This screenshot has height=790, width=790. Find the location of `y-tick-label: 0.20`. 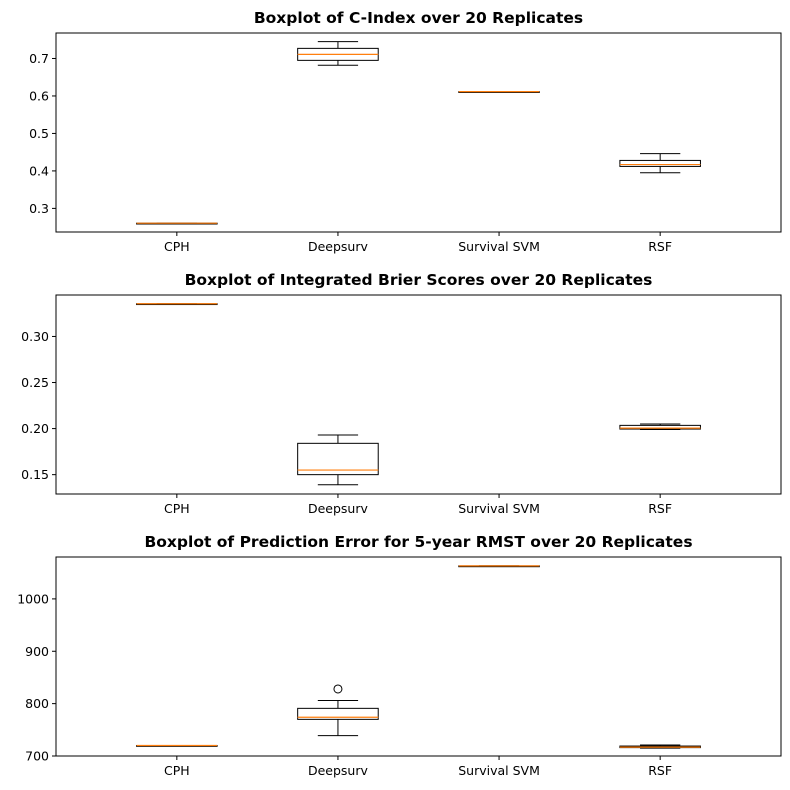

y-tick-label: 0.20 is located at coordinates (35, 428).